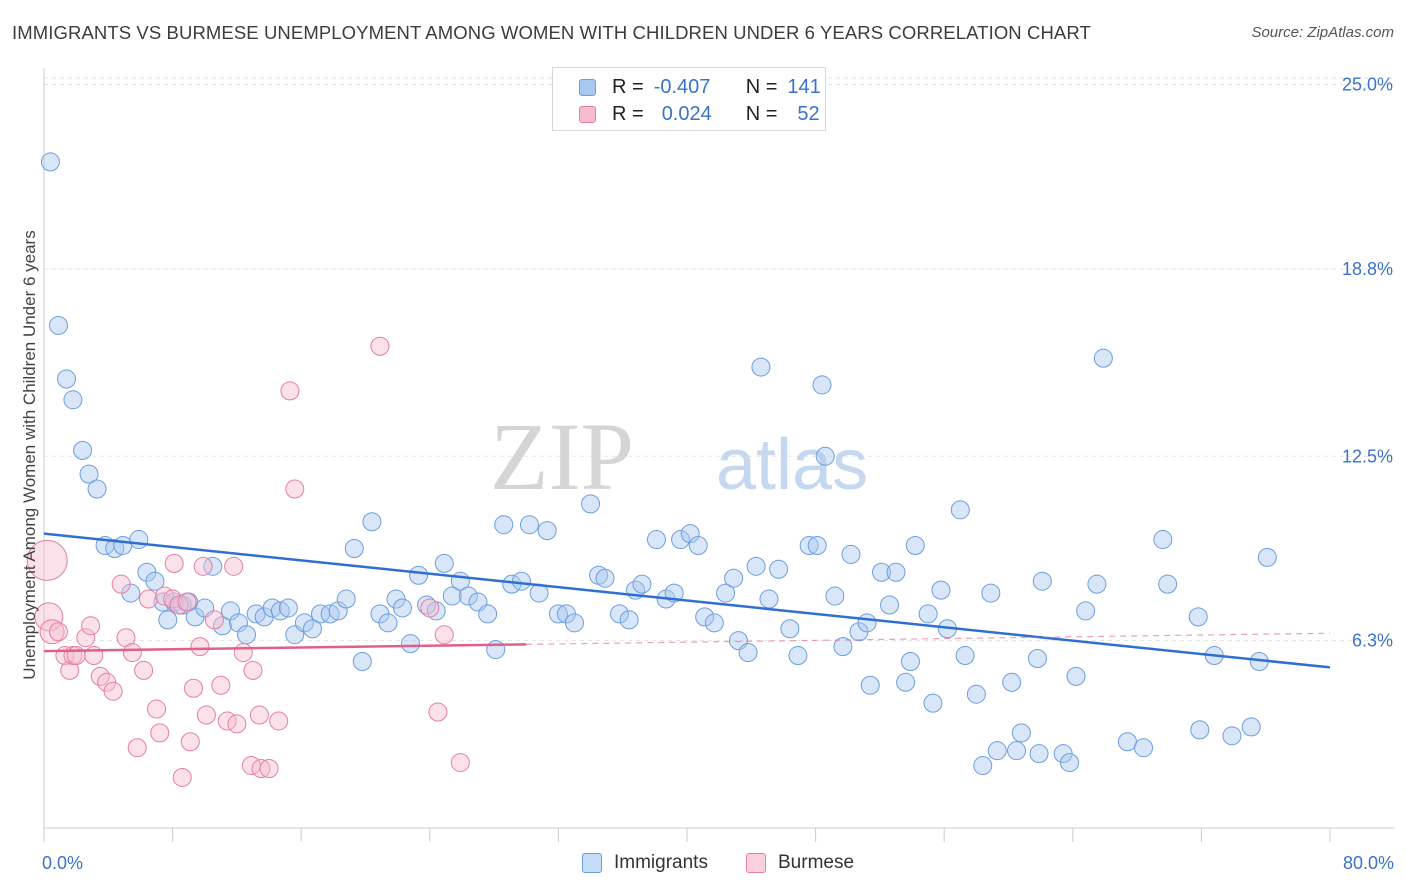 This screenshot has width=1406, height=892. I want to click on legend-label-burmese: Burmese, so click(816, 862).